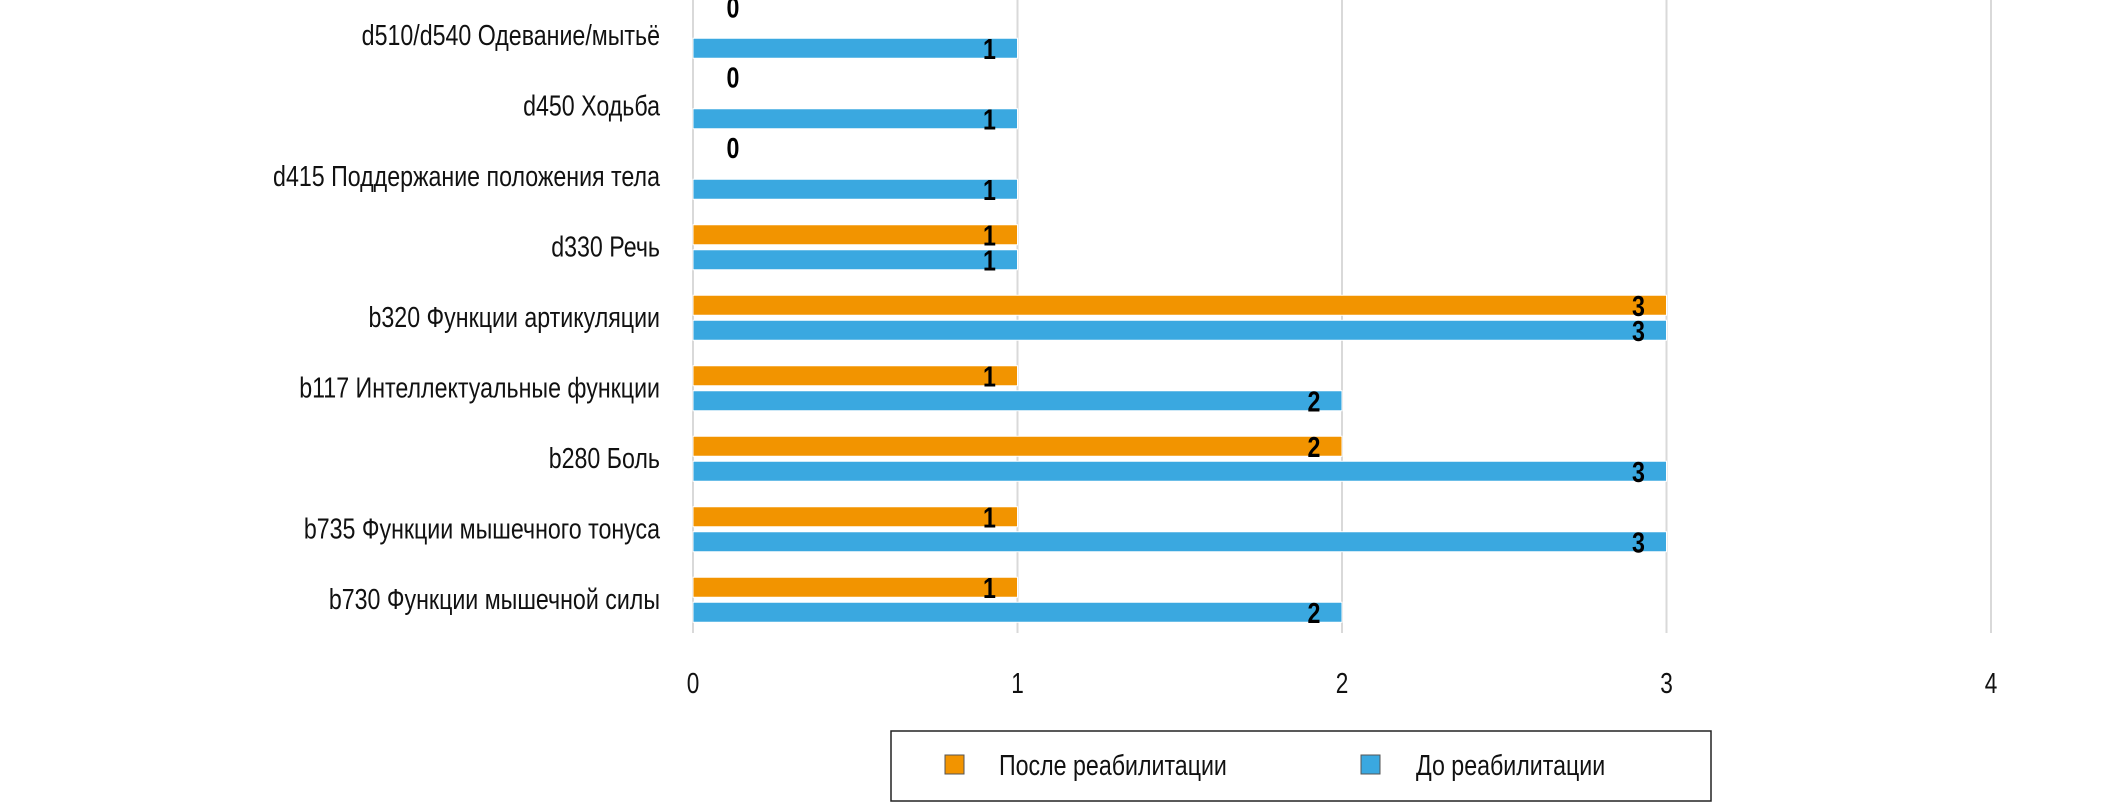 This screenshot has width=2126, height=802. I want to click on category-label: d330 Речь, so click(605, 246).